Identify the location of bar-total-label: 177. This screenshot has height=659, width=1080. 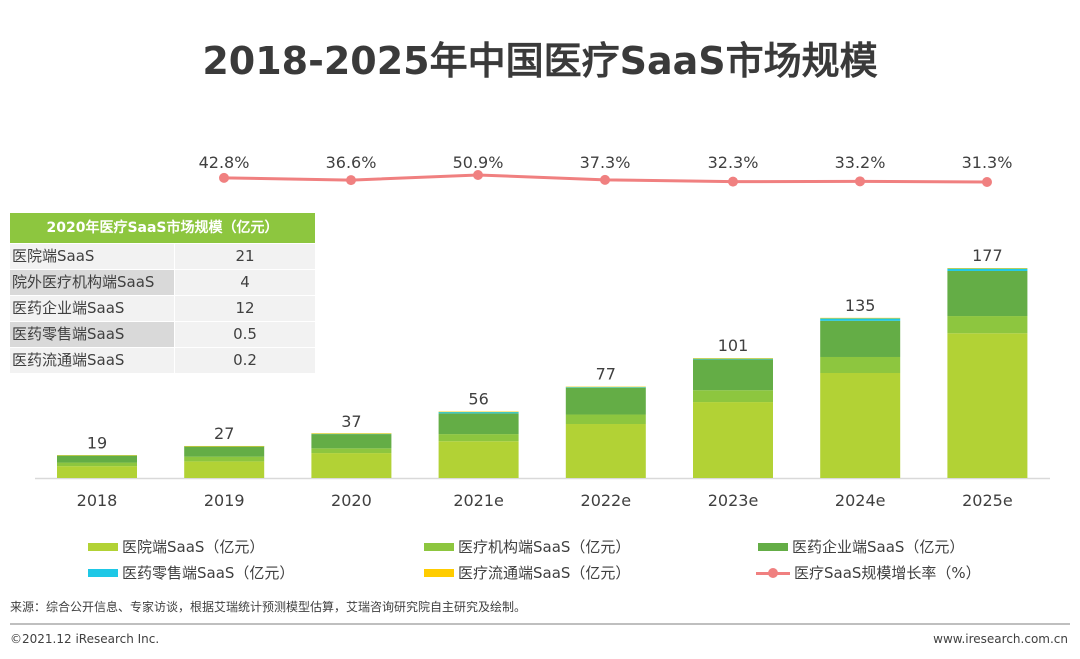
(987, 255).